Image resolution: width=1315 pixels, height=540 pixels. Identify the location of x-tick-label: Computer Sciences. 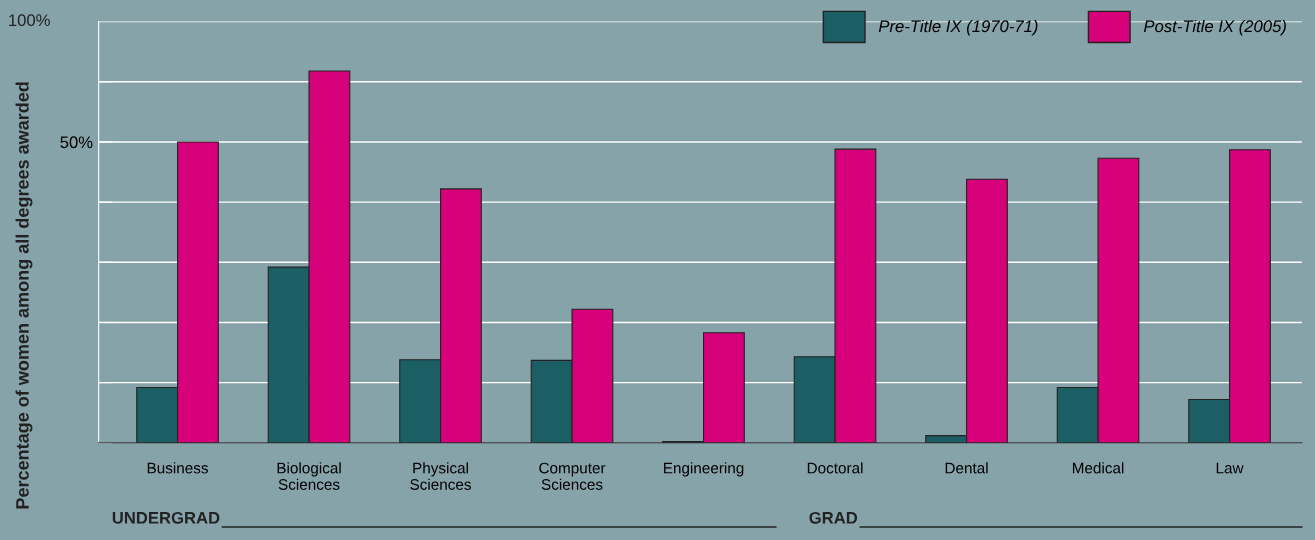
(572, 476).